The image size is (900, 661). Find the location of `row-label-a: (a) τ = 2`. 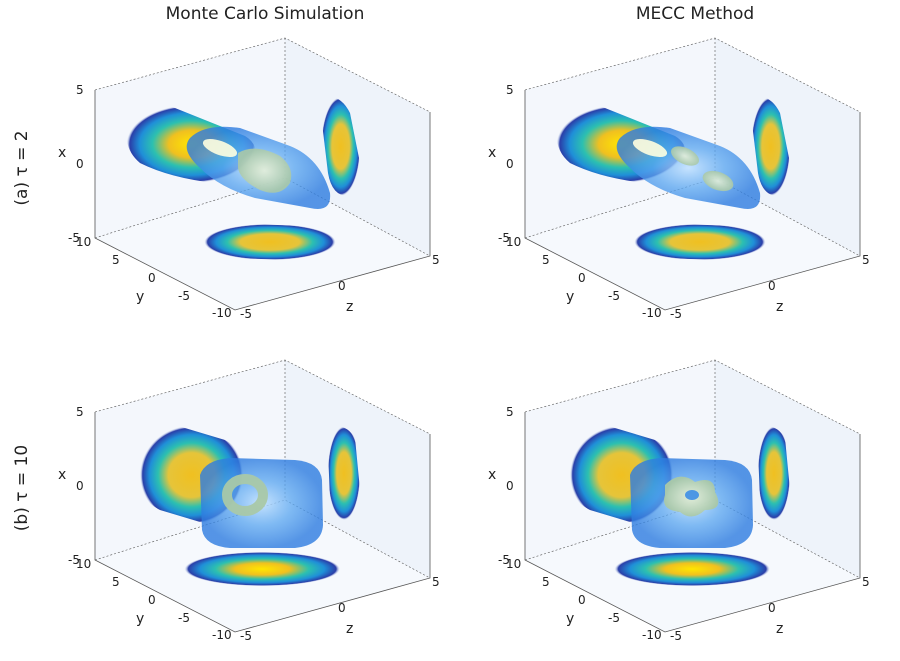

row-label-a: (a) τ = 2 is located at coordinates (22, 168).